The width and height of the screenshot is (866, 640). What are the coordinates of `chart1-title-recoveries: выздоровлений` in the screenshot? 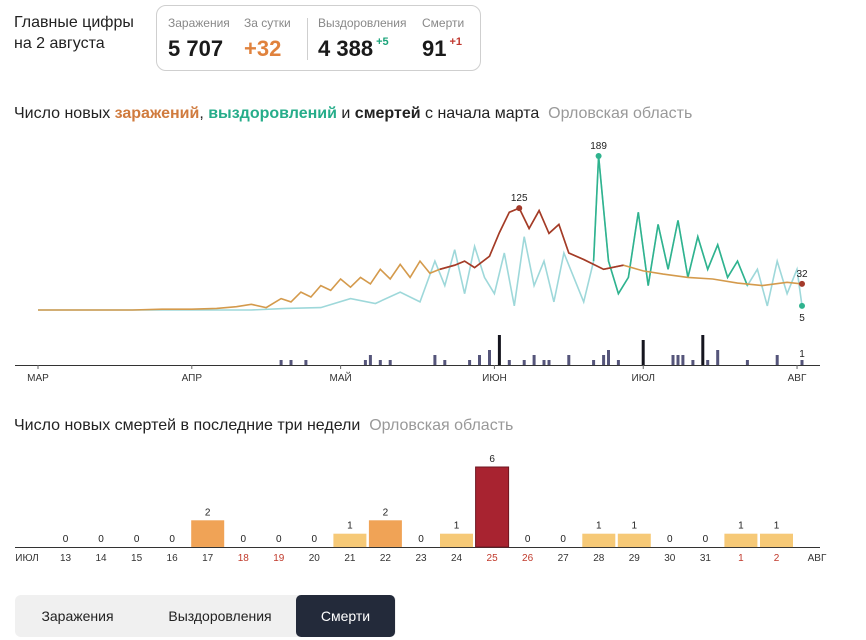 It's located at (272, 113).